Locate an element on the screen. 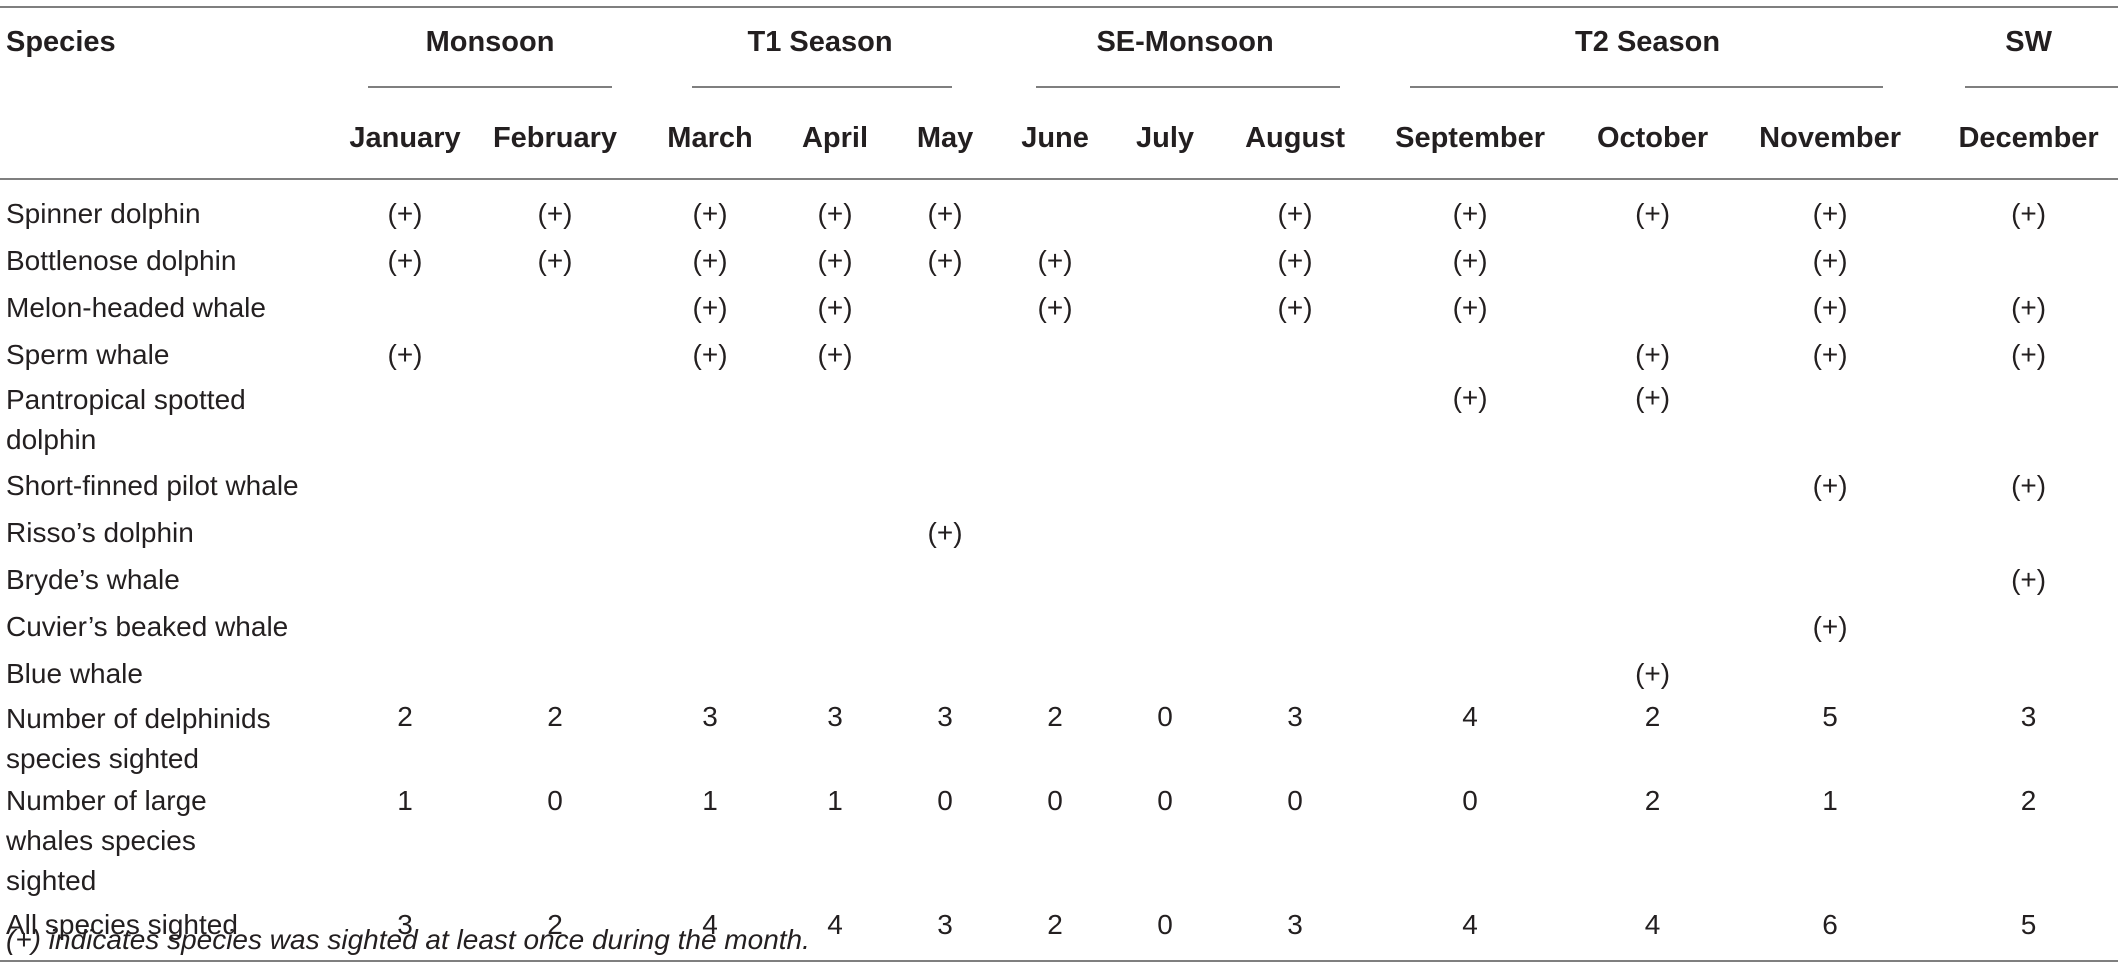  table-row: Risso’s dolphin (+) is located at coordinates (1059, 532).